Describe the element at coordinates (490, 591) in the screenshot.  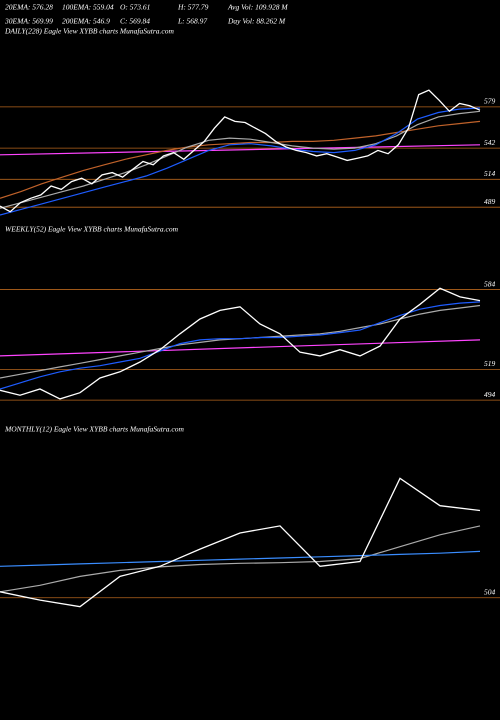
I see `y-tick-label: 504` at that location.